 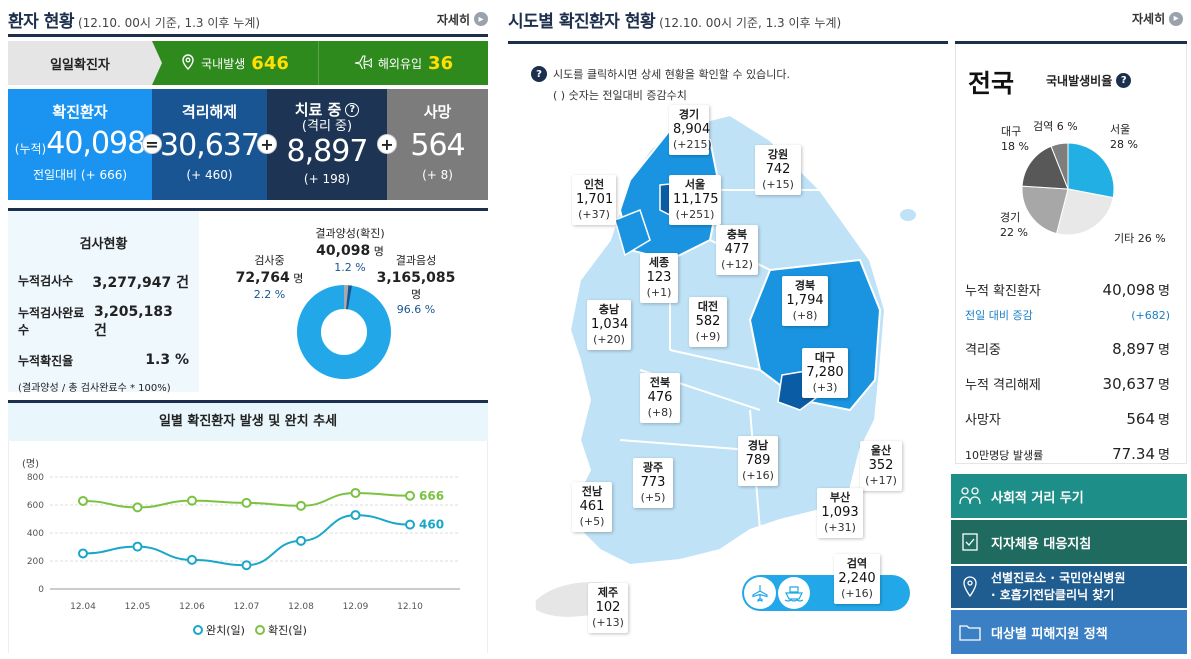 What do you see at coordinates (431, 496) in the screenshot?
I see `series-end-label: 666` at bounding box center [431, 496].